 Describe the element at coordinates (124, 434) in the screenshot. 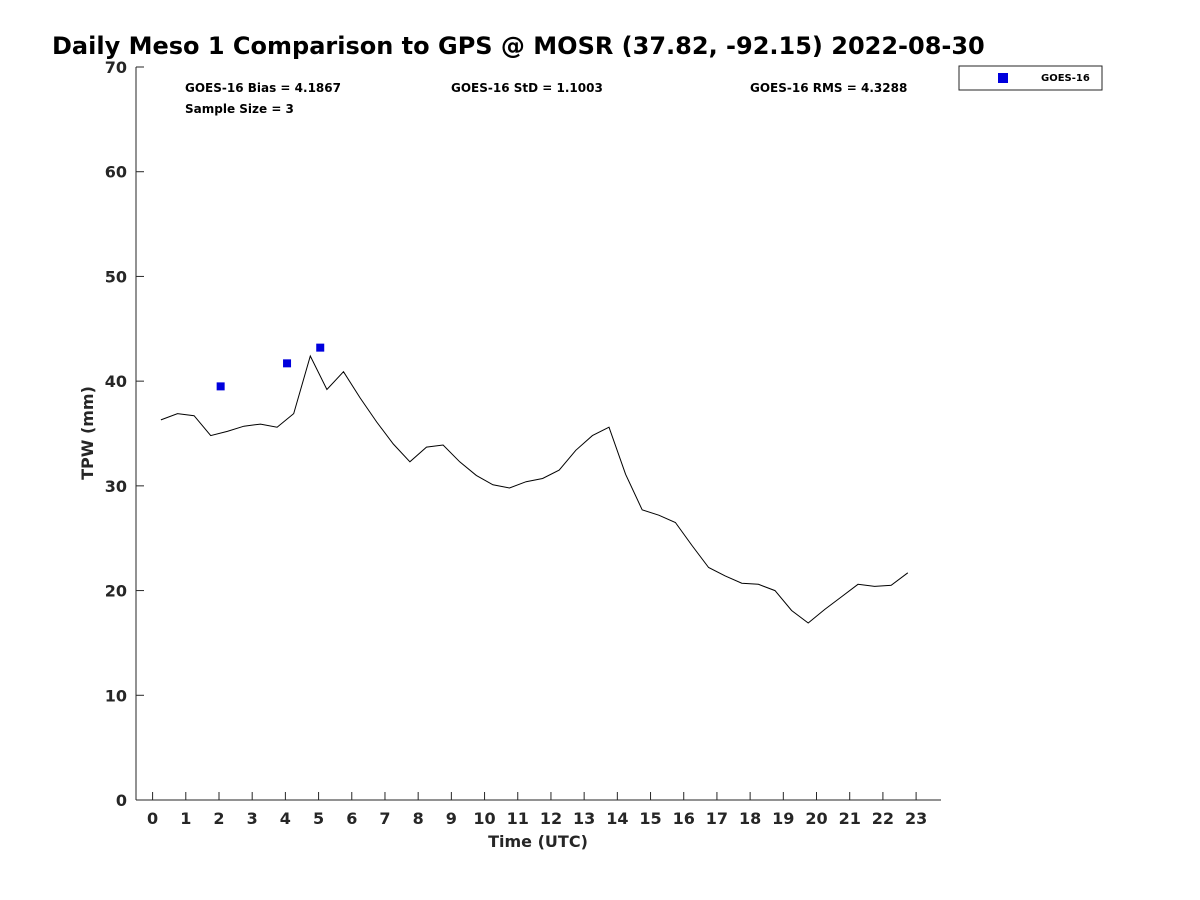

I see `y-ticks: 0 10 20 30 40 50 60 70` at that location.